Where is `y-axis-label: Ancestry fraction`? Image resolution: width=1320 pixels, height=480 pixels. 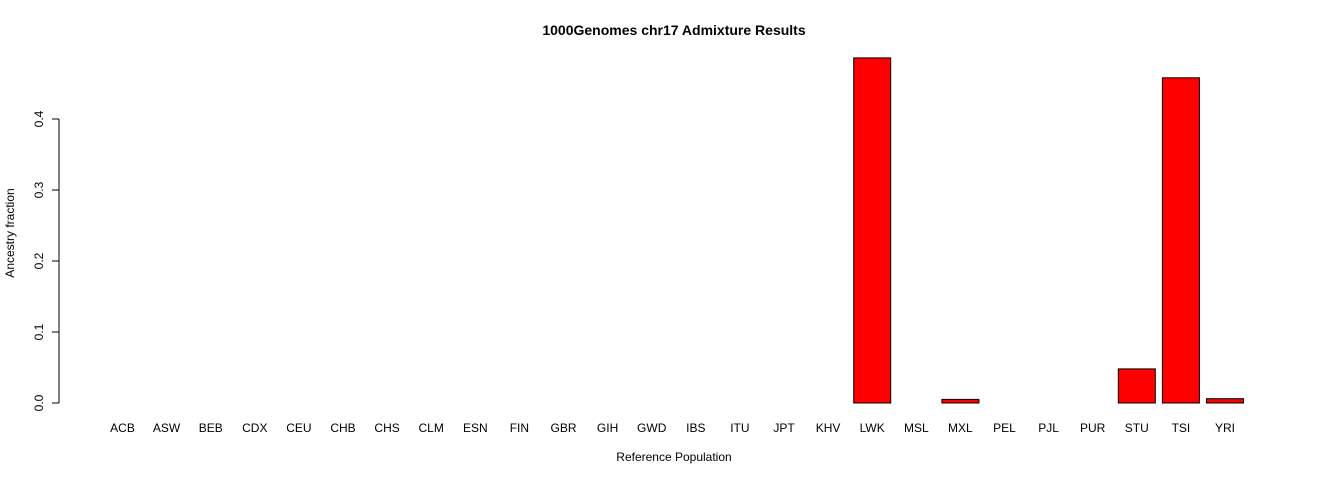 y-axis-label: Ancestry fraction is located at coordinates (10, 232).